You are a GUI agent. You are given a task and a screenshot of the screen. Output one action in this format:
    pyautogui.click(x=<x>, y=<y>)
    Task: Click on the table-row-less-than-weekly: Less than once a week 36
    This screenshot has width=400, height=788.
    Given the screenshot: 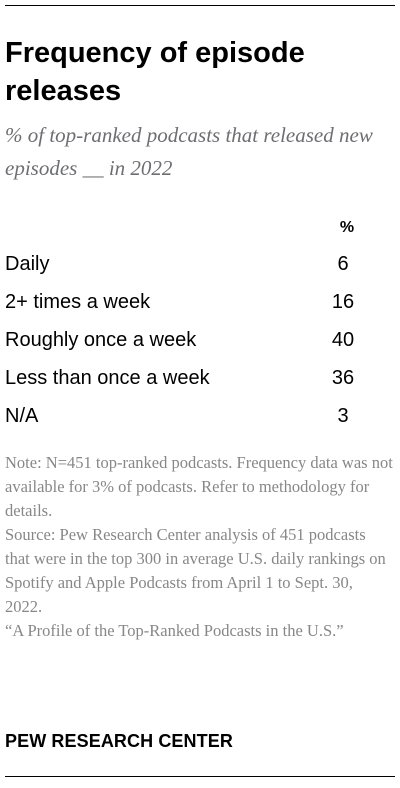 What is the action you would take?
    pyautogui.click(x=200, y=379)
    